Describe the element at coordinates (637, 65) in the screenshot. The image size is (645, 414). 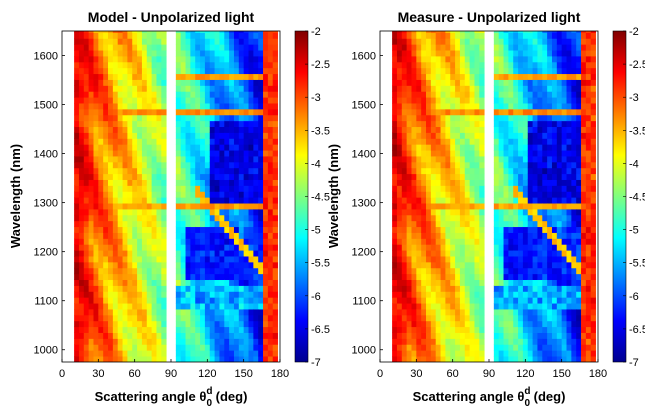
I see `colorbar-tick-label: -2.5` at that location.